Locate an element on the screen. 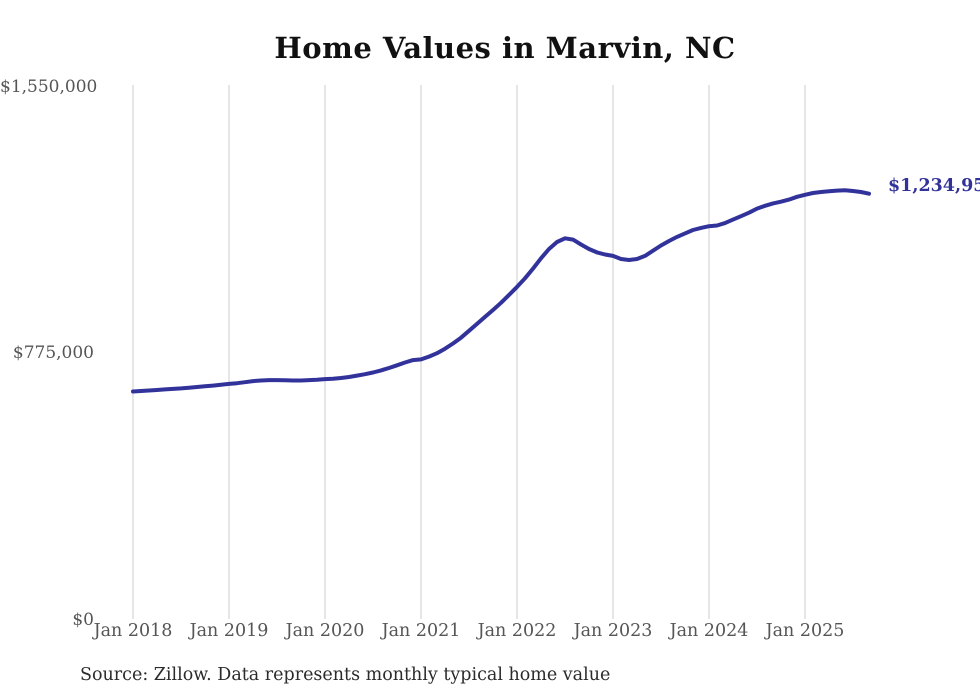  x-axis-label: Jan 2020 is located at coordinates (325, 631).